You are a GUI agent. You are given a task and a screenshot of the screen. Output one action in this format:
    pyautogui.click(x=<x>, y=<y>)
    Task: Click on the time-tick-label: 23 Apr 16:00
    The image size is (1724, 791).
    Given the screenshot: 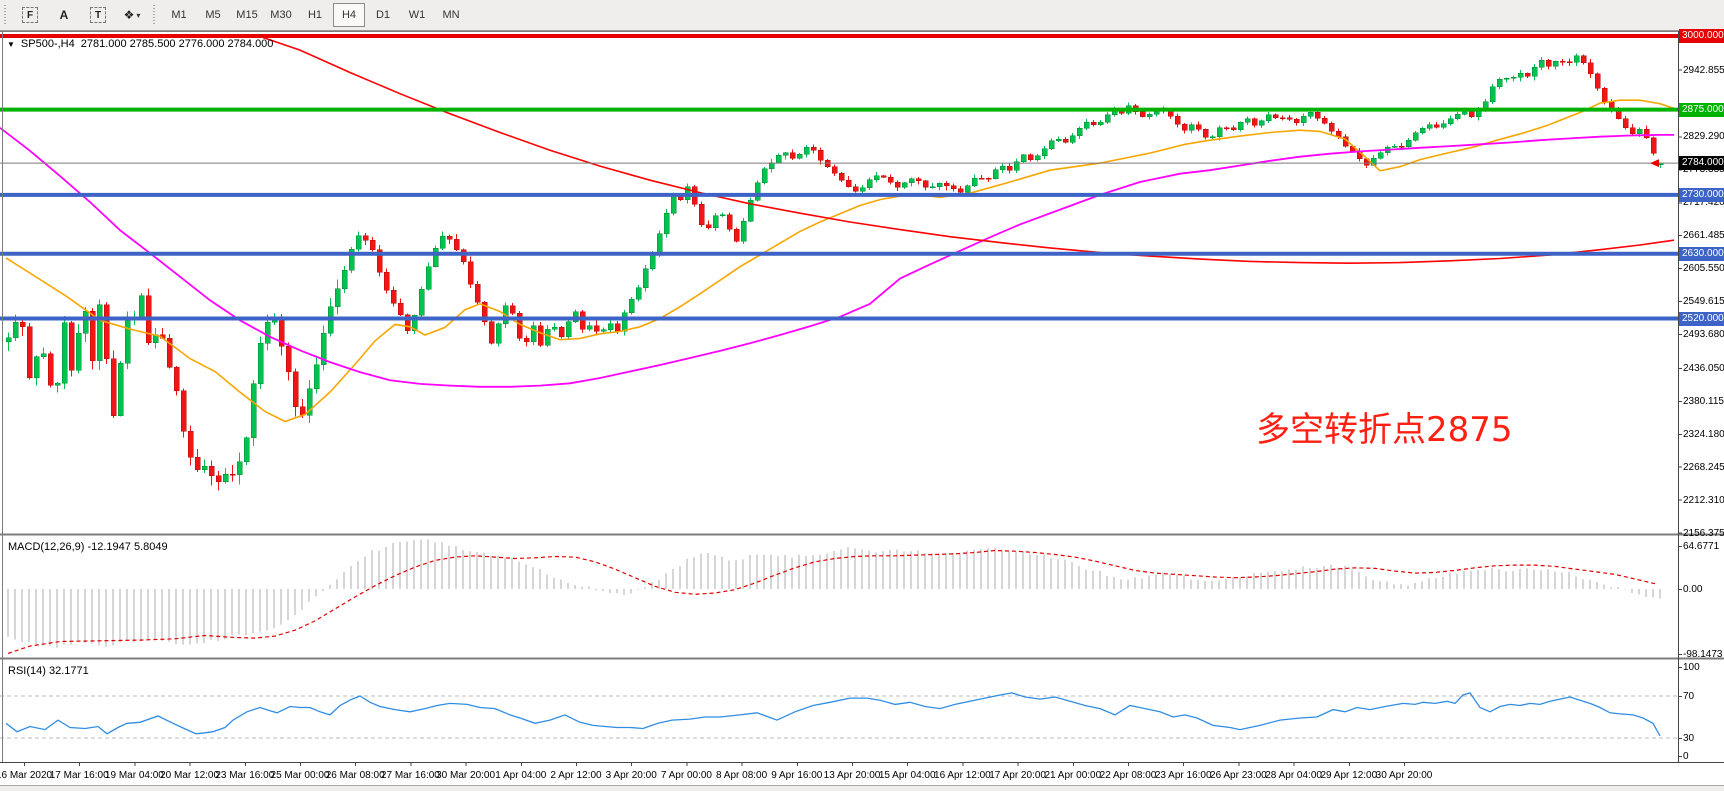 What is the action you would take?
    pyautogui.click(x=1183, y=775)
    